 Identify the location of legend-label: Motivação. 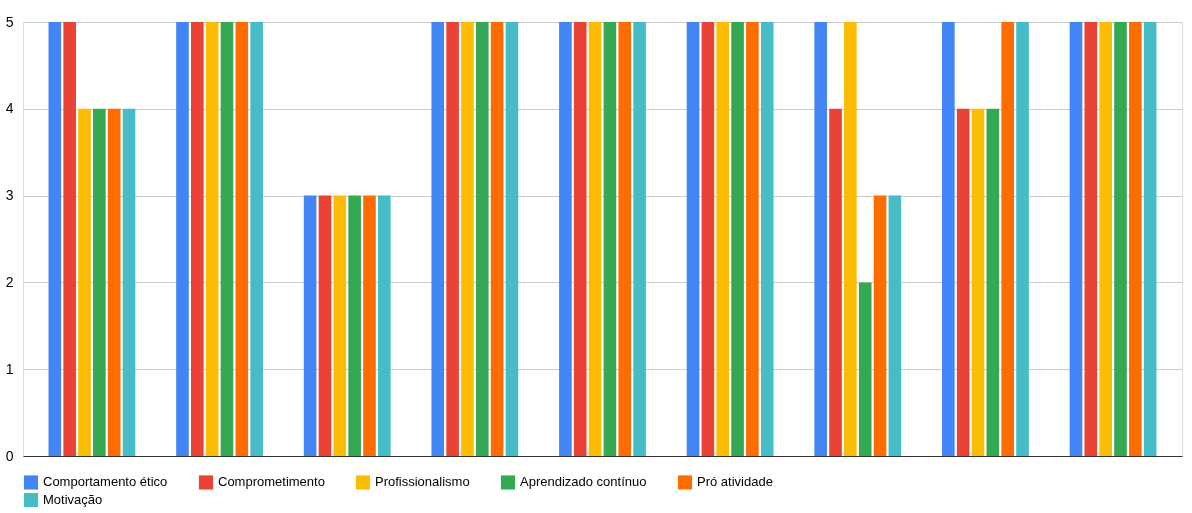
(73, 499).